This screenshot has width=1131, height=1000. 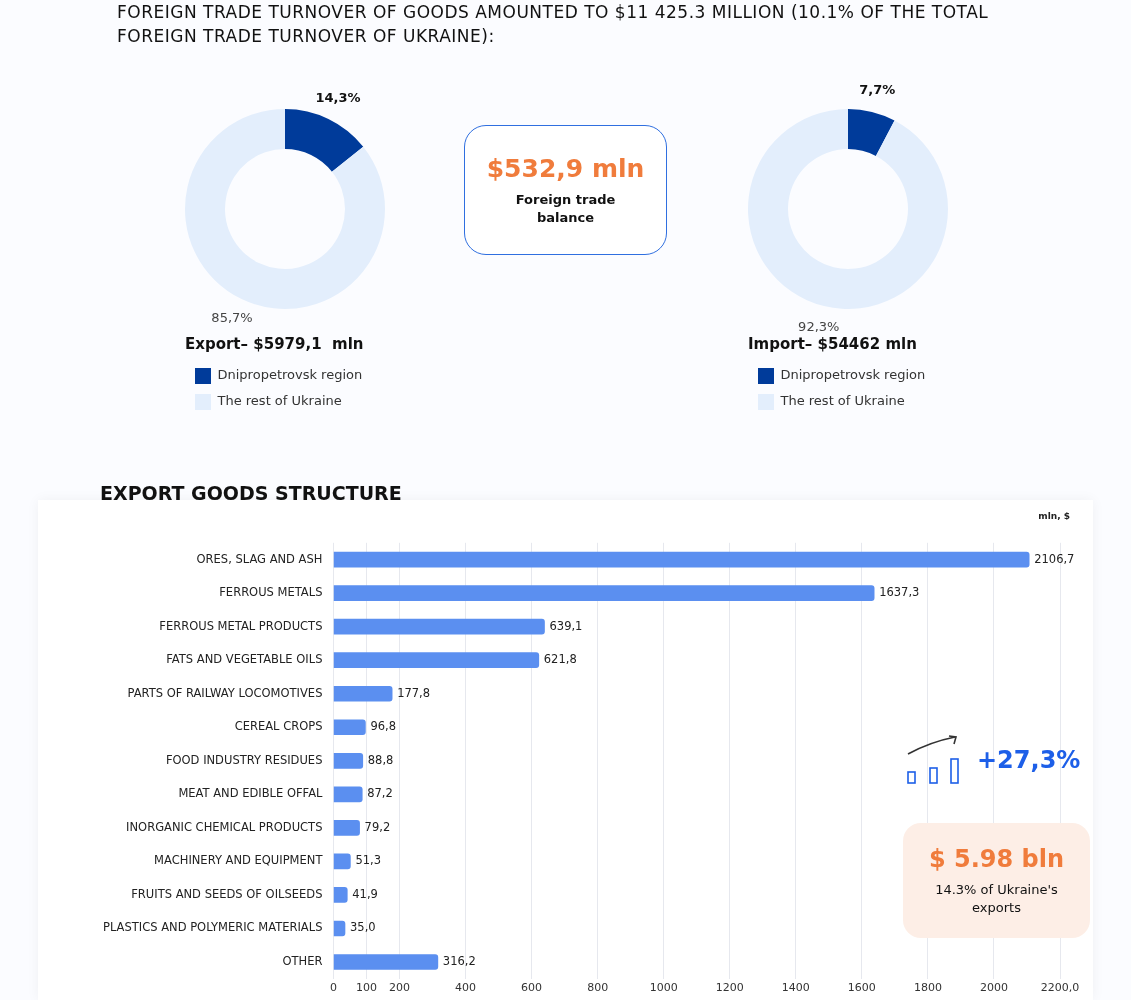 What do you see at coordinates (366, 988) in the screenshot?
I see `x-tick-label: 100` at bounding box center [366, 988].